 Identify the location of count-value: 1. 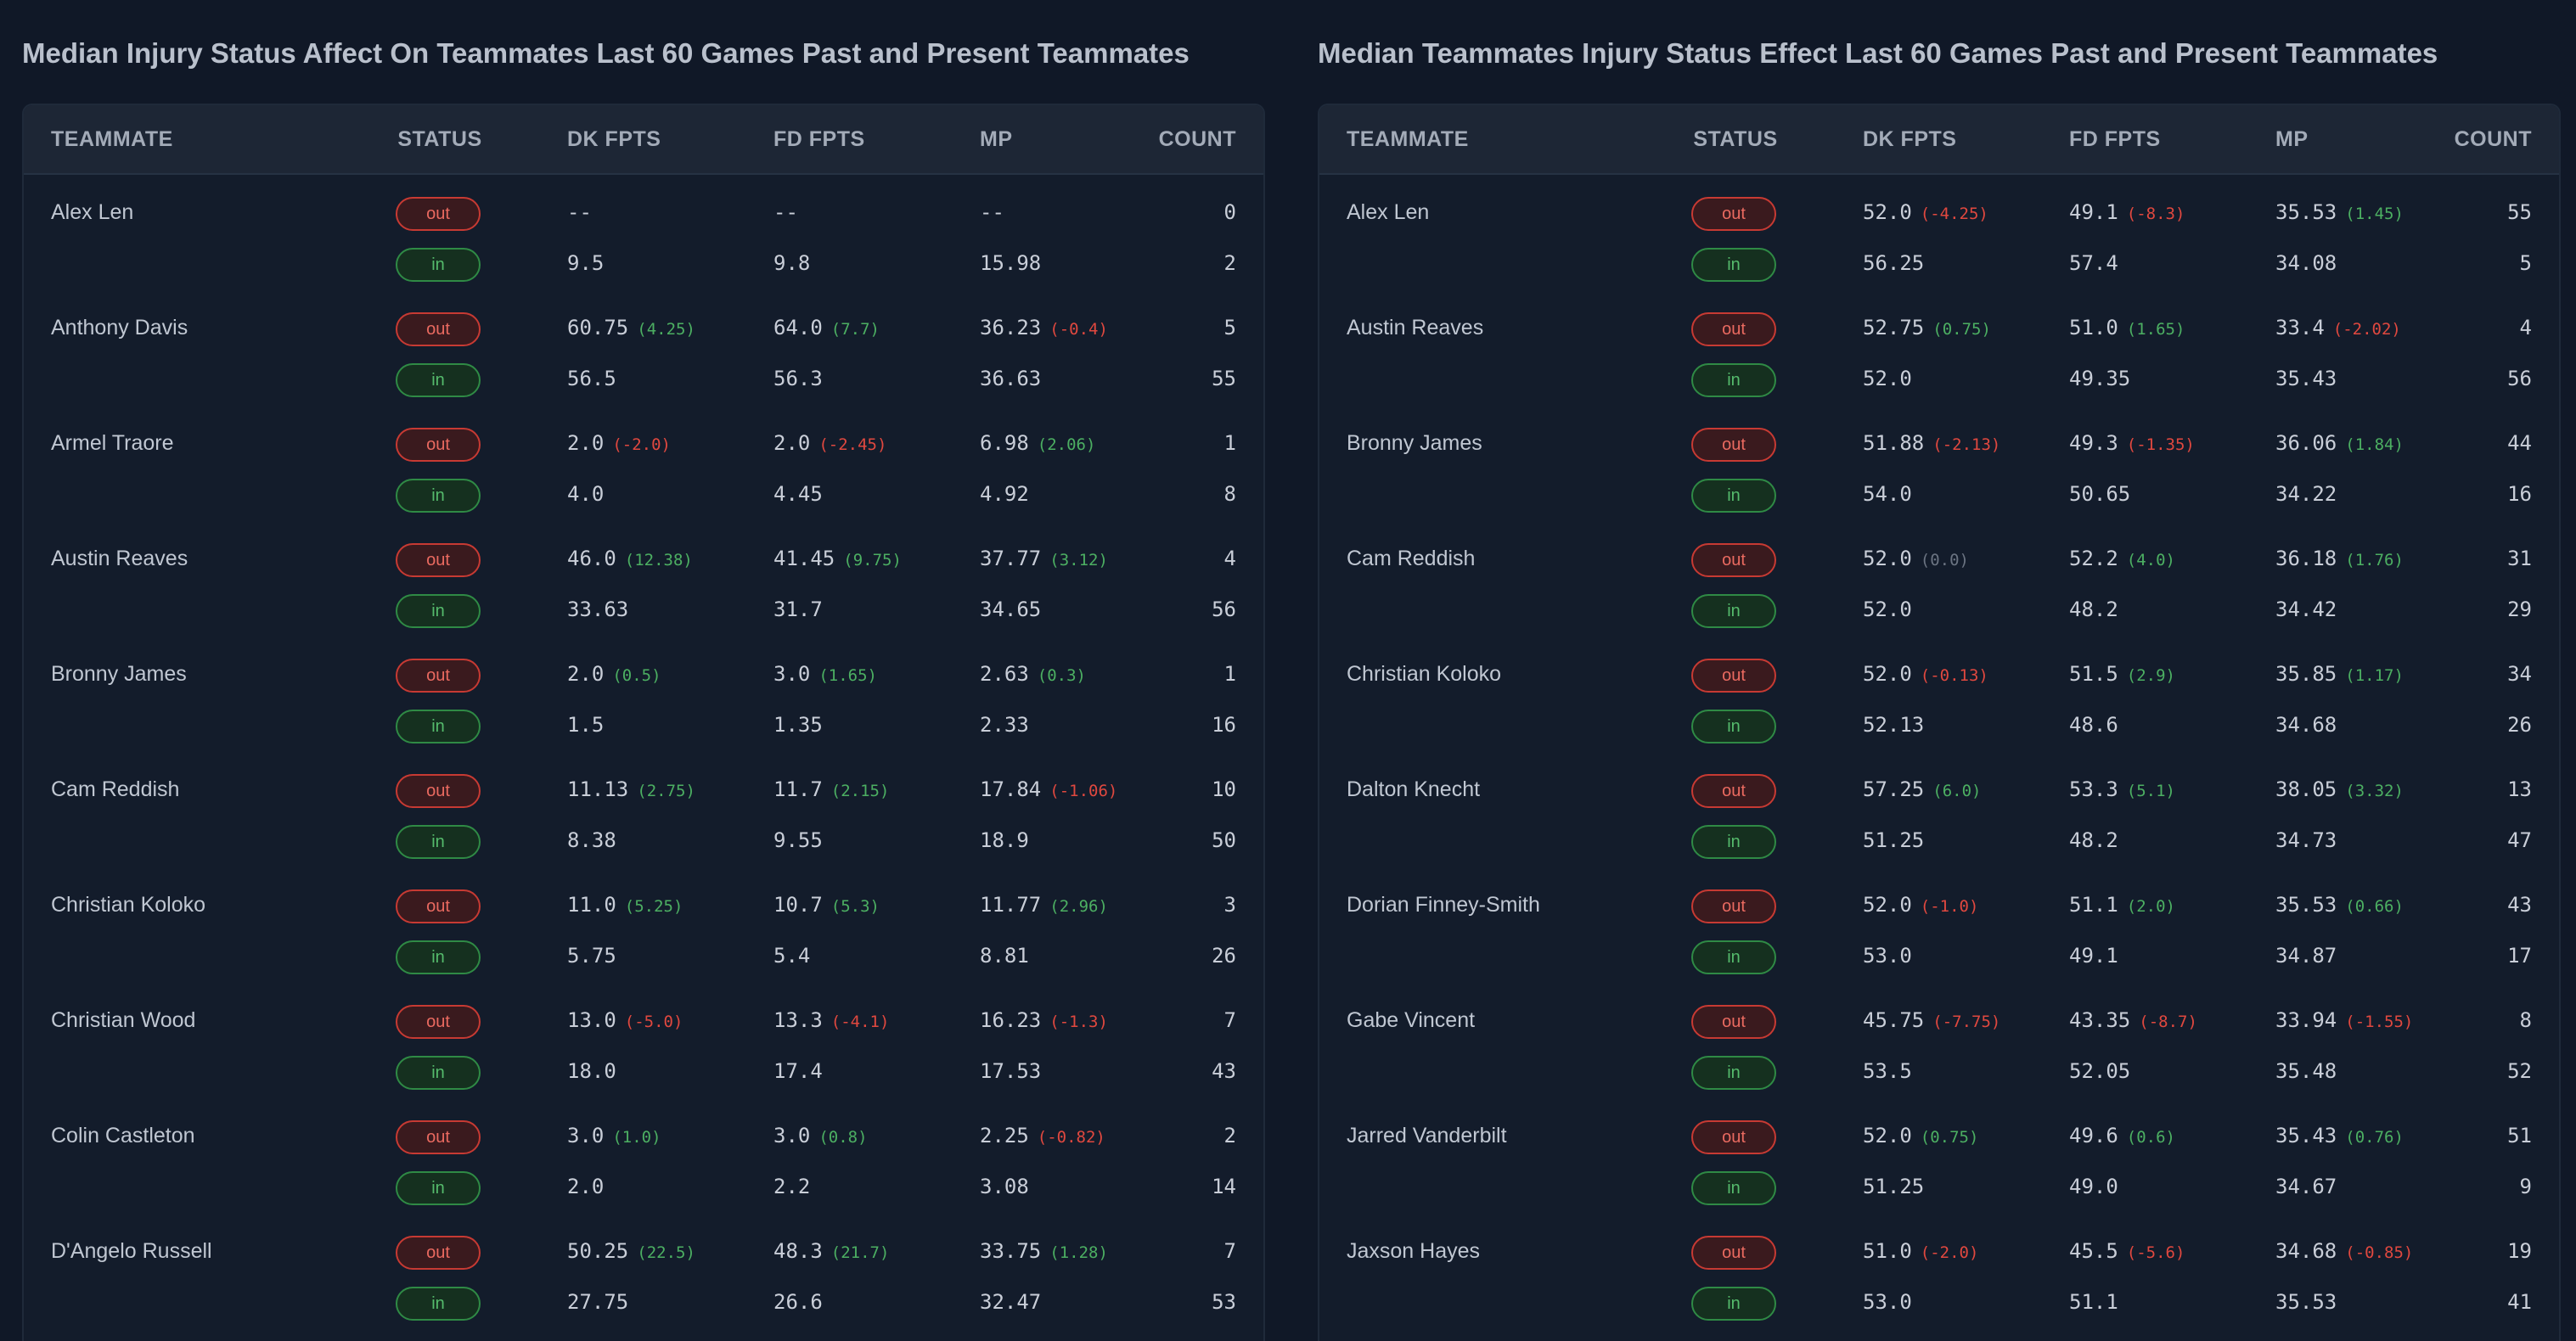
(1229, 674).